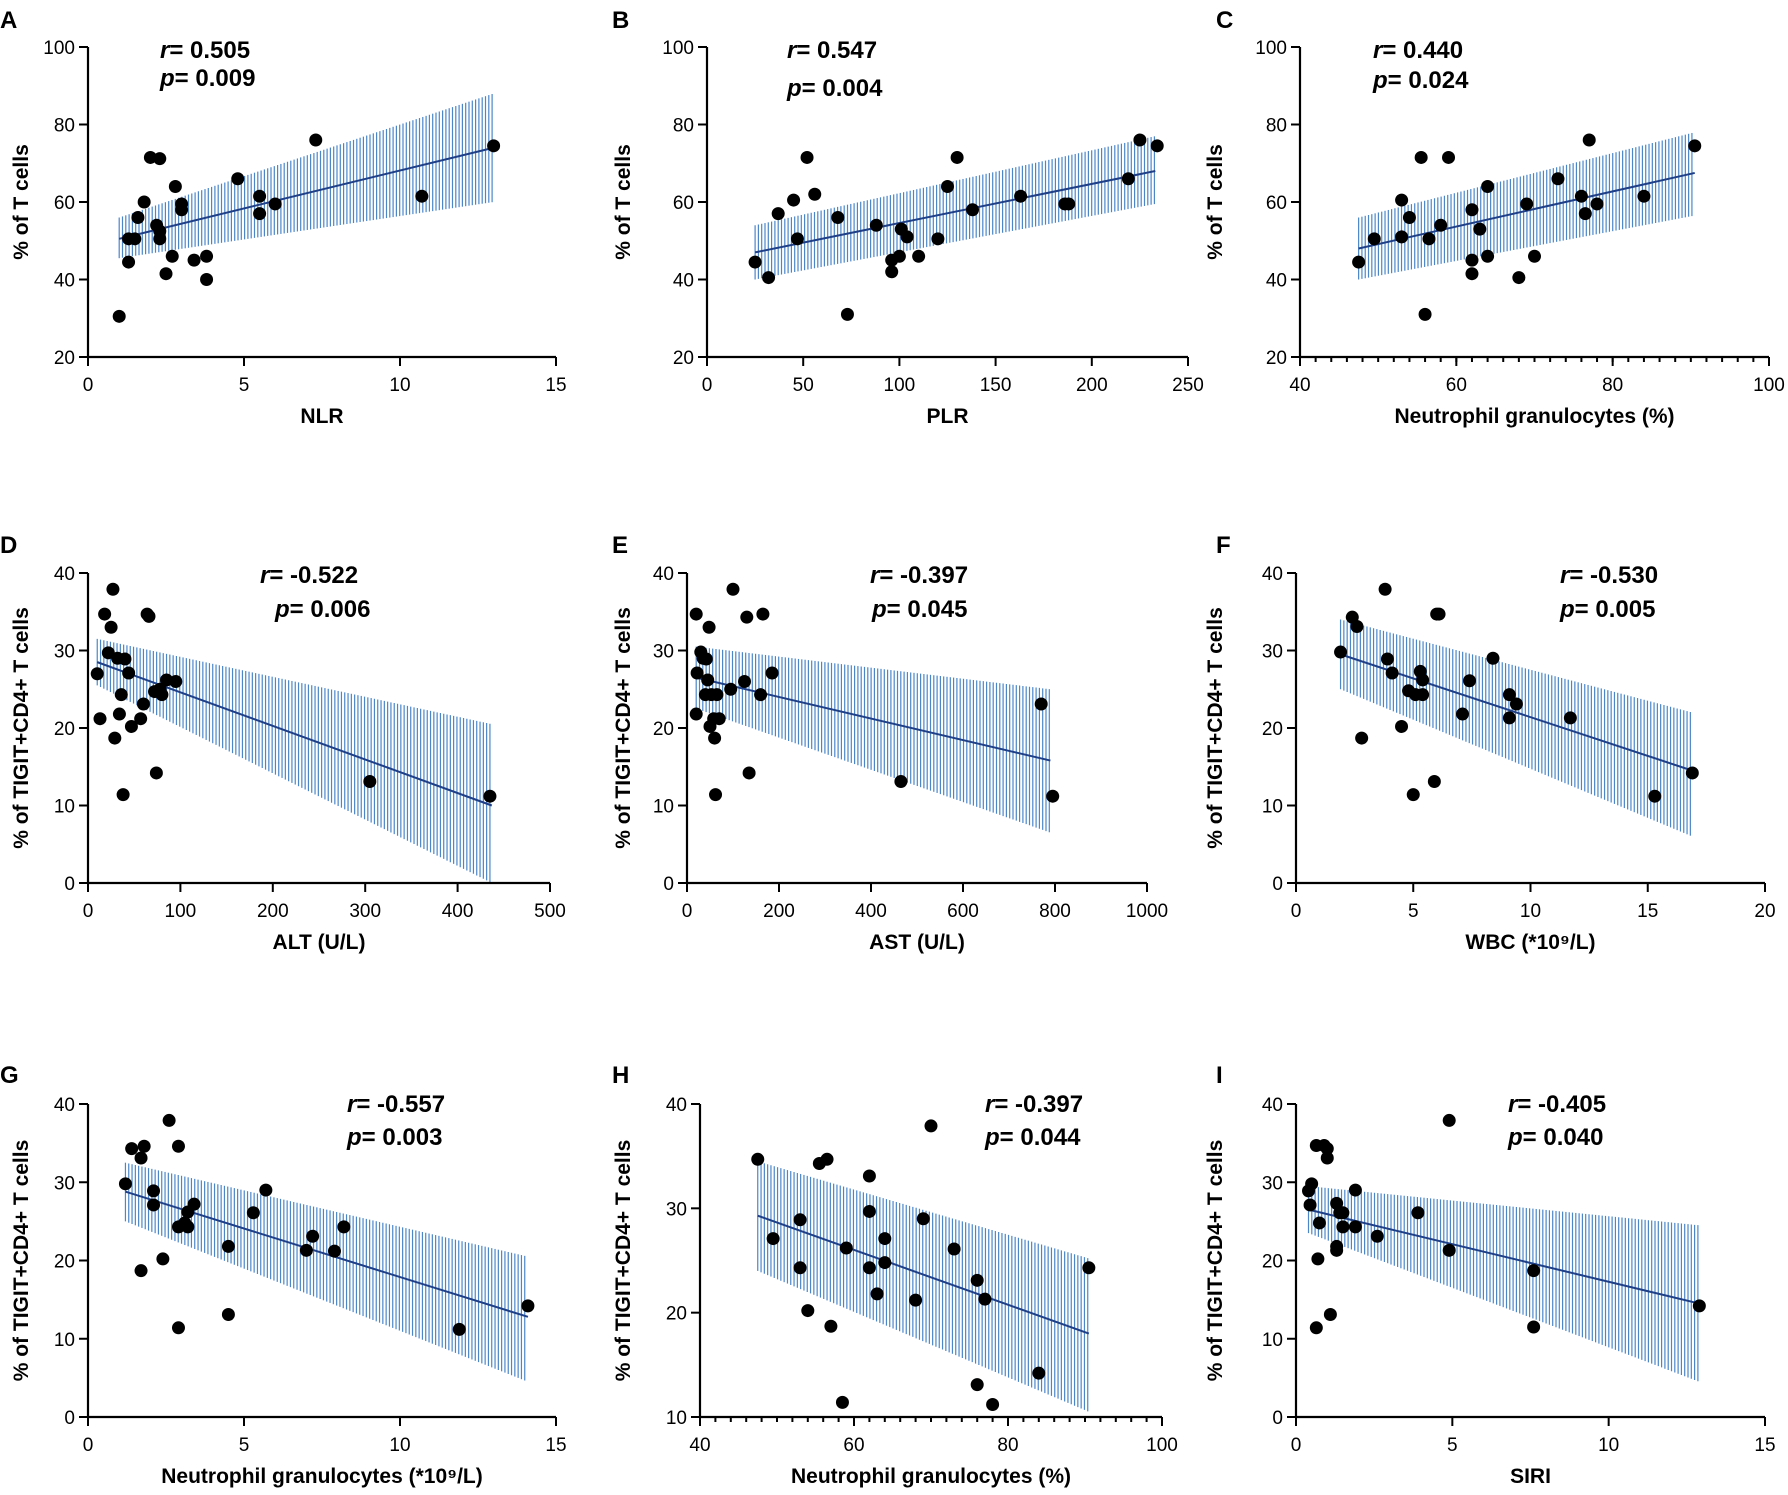  I want to click on p-value: = 0.004, so click(842, 88).